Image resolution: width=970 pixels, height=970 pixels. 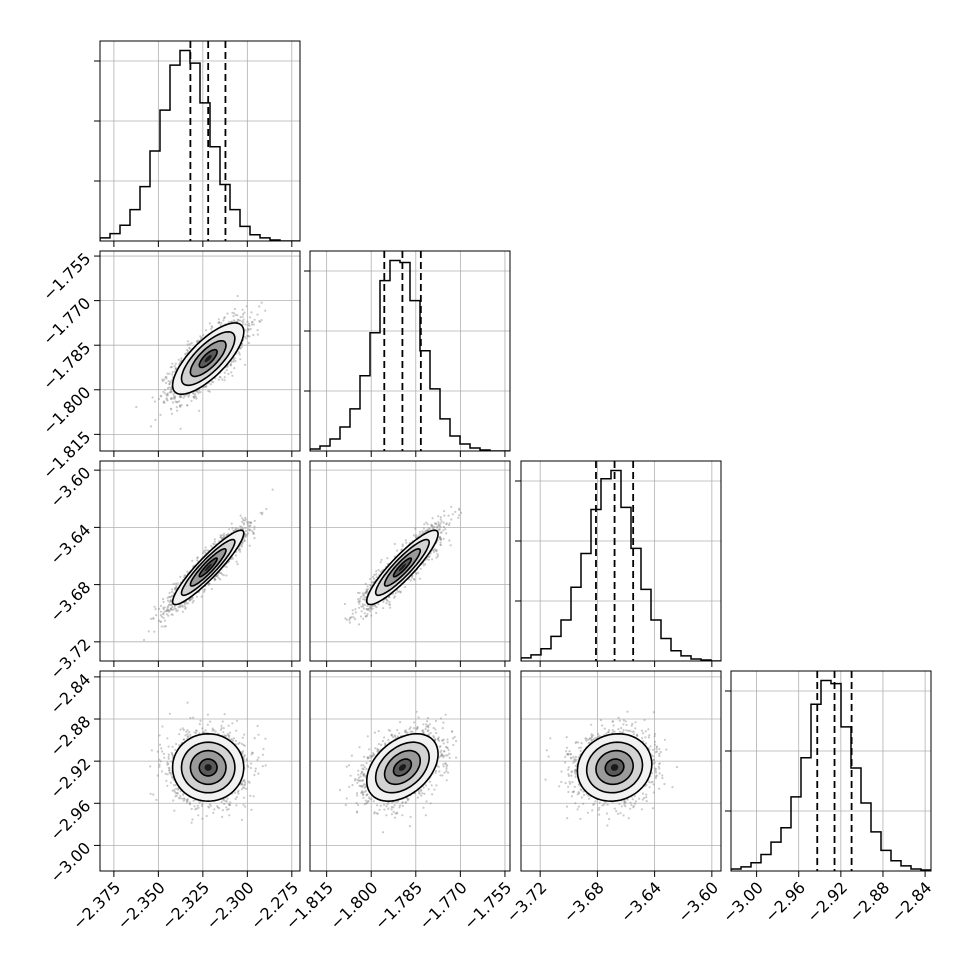 What do you see at coordinates (410, 355) in the screenshot?
I see `histogram-step` at bounding box center [410, 355].